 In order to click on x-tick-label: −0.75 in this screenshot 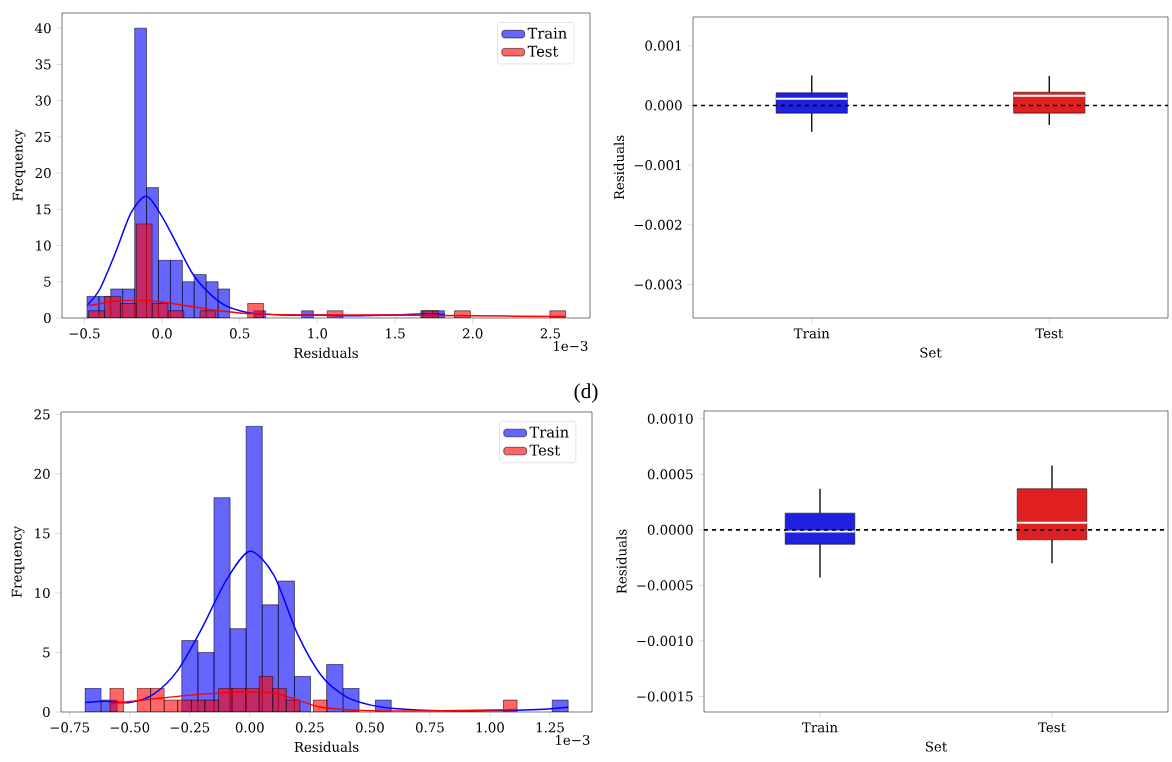, I will do `click(70, 727)`.